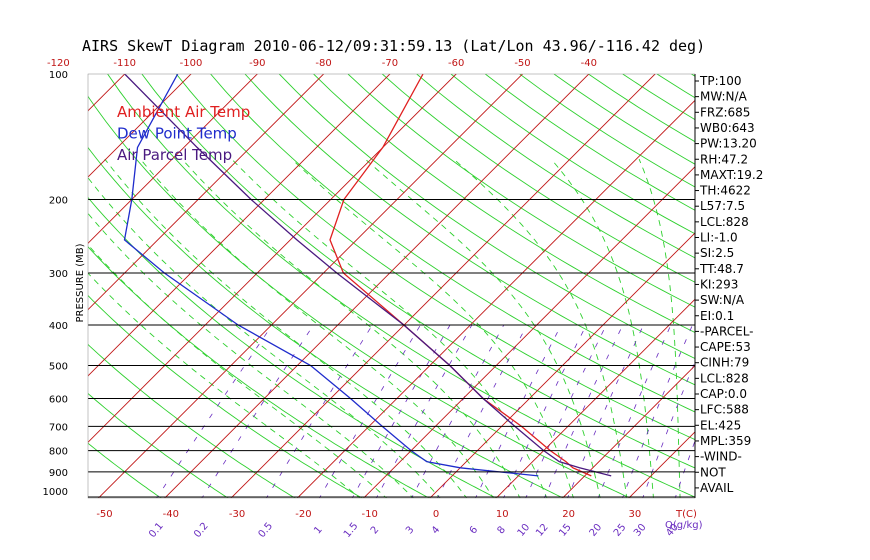 The width and height of the screenshot is (870, 560). What do you see at coordinates (731, 175) in the screenshot?
I see `index-label: MAXT:19.2` at bounding box center [731, 175].